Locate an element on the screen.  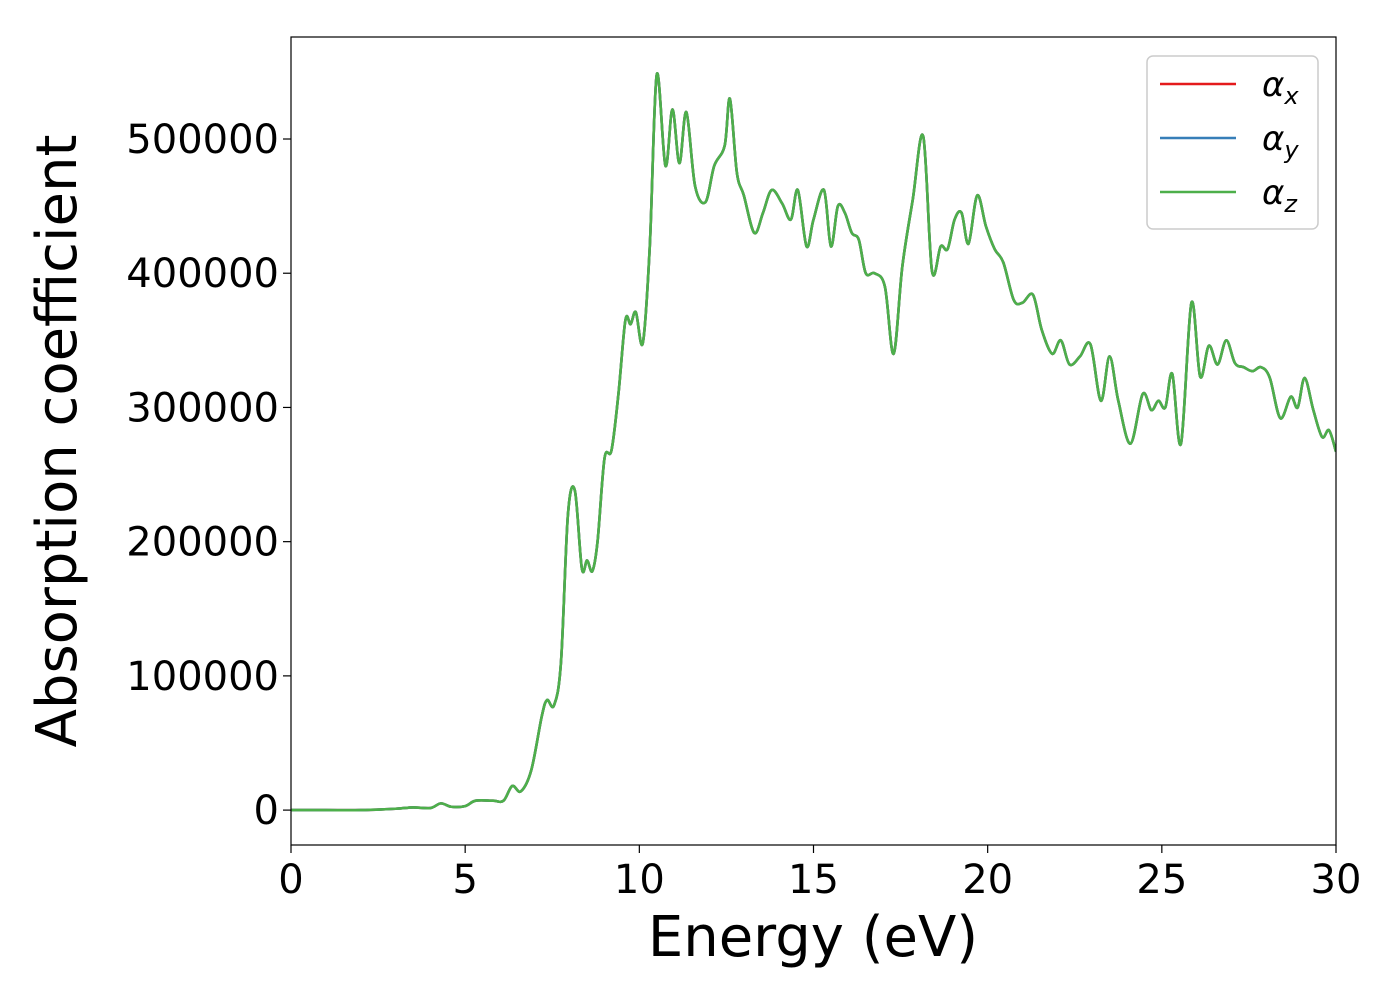
y-tick-label: 100000 is located at coordinates (202, 677).